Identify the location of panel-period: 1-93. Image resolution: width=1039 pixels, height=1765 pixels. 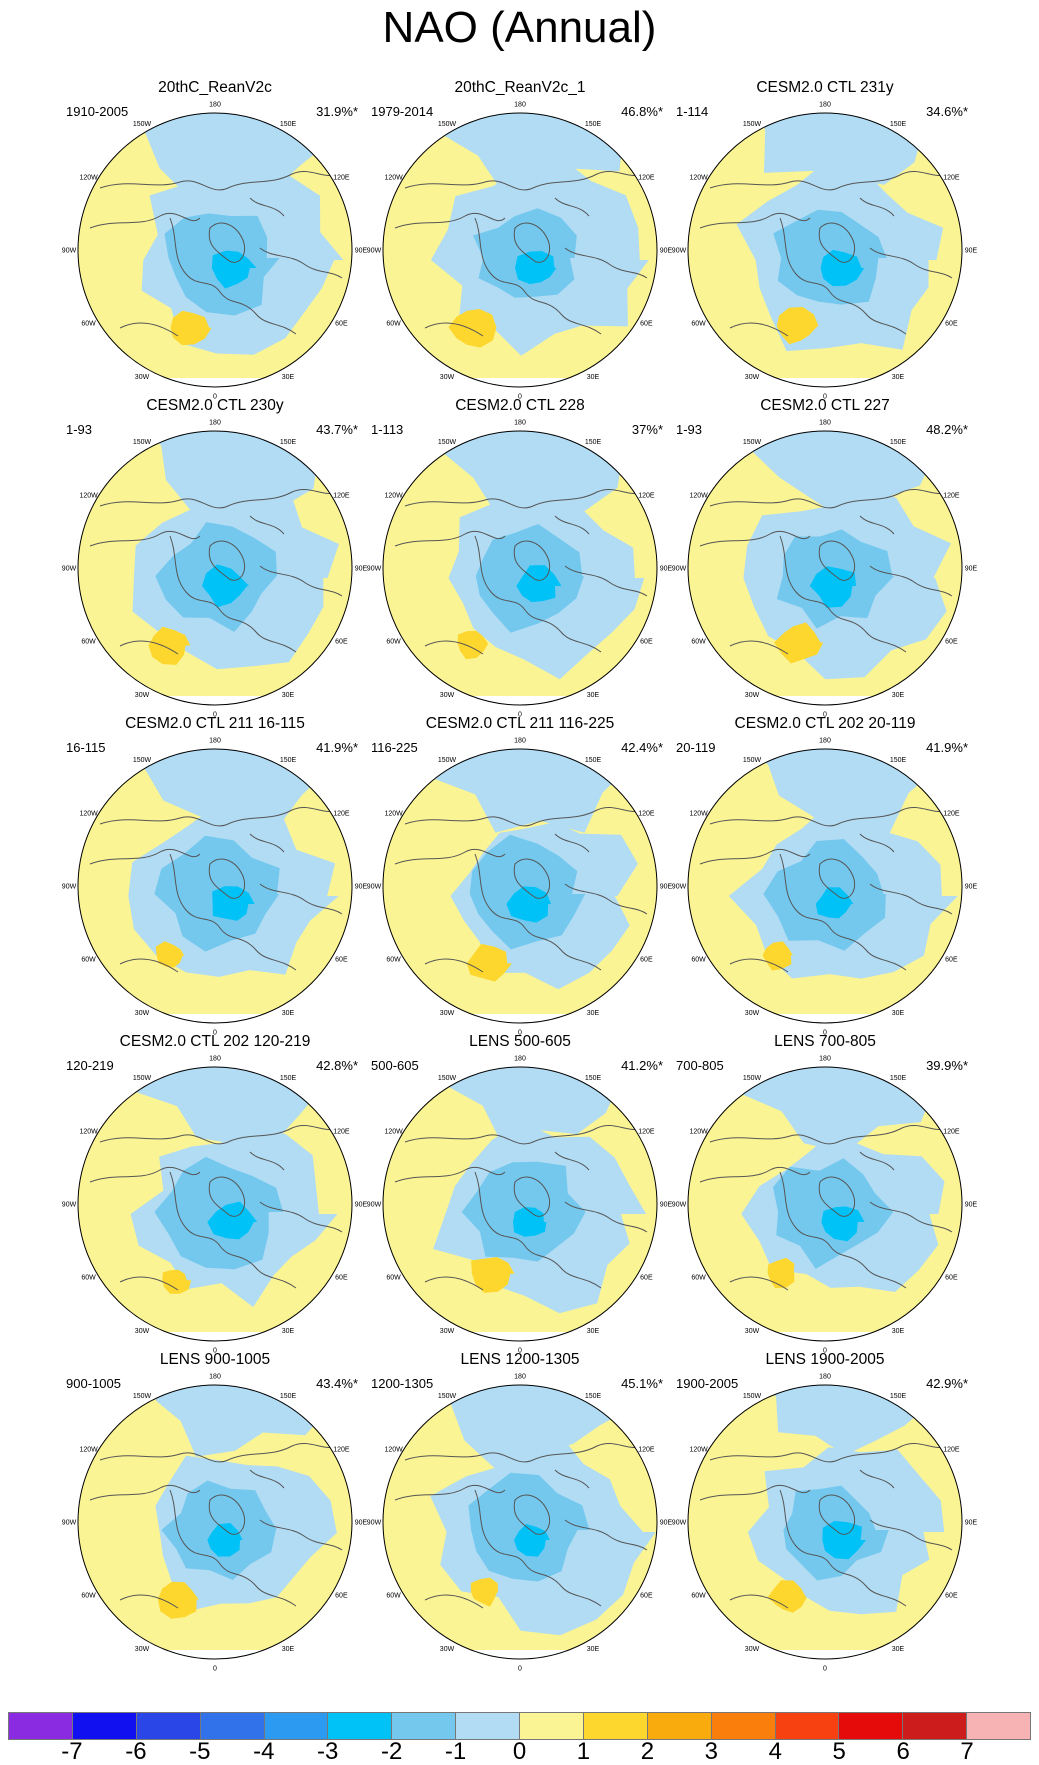
(689, 429).